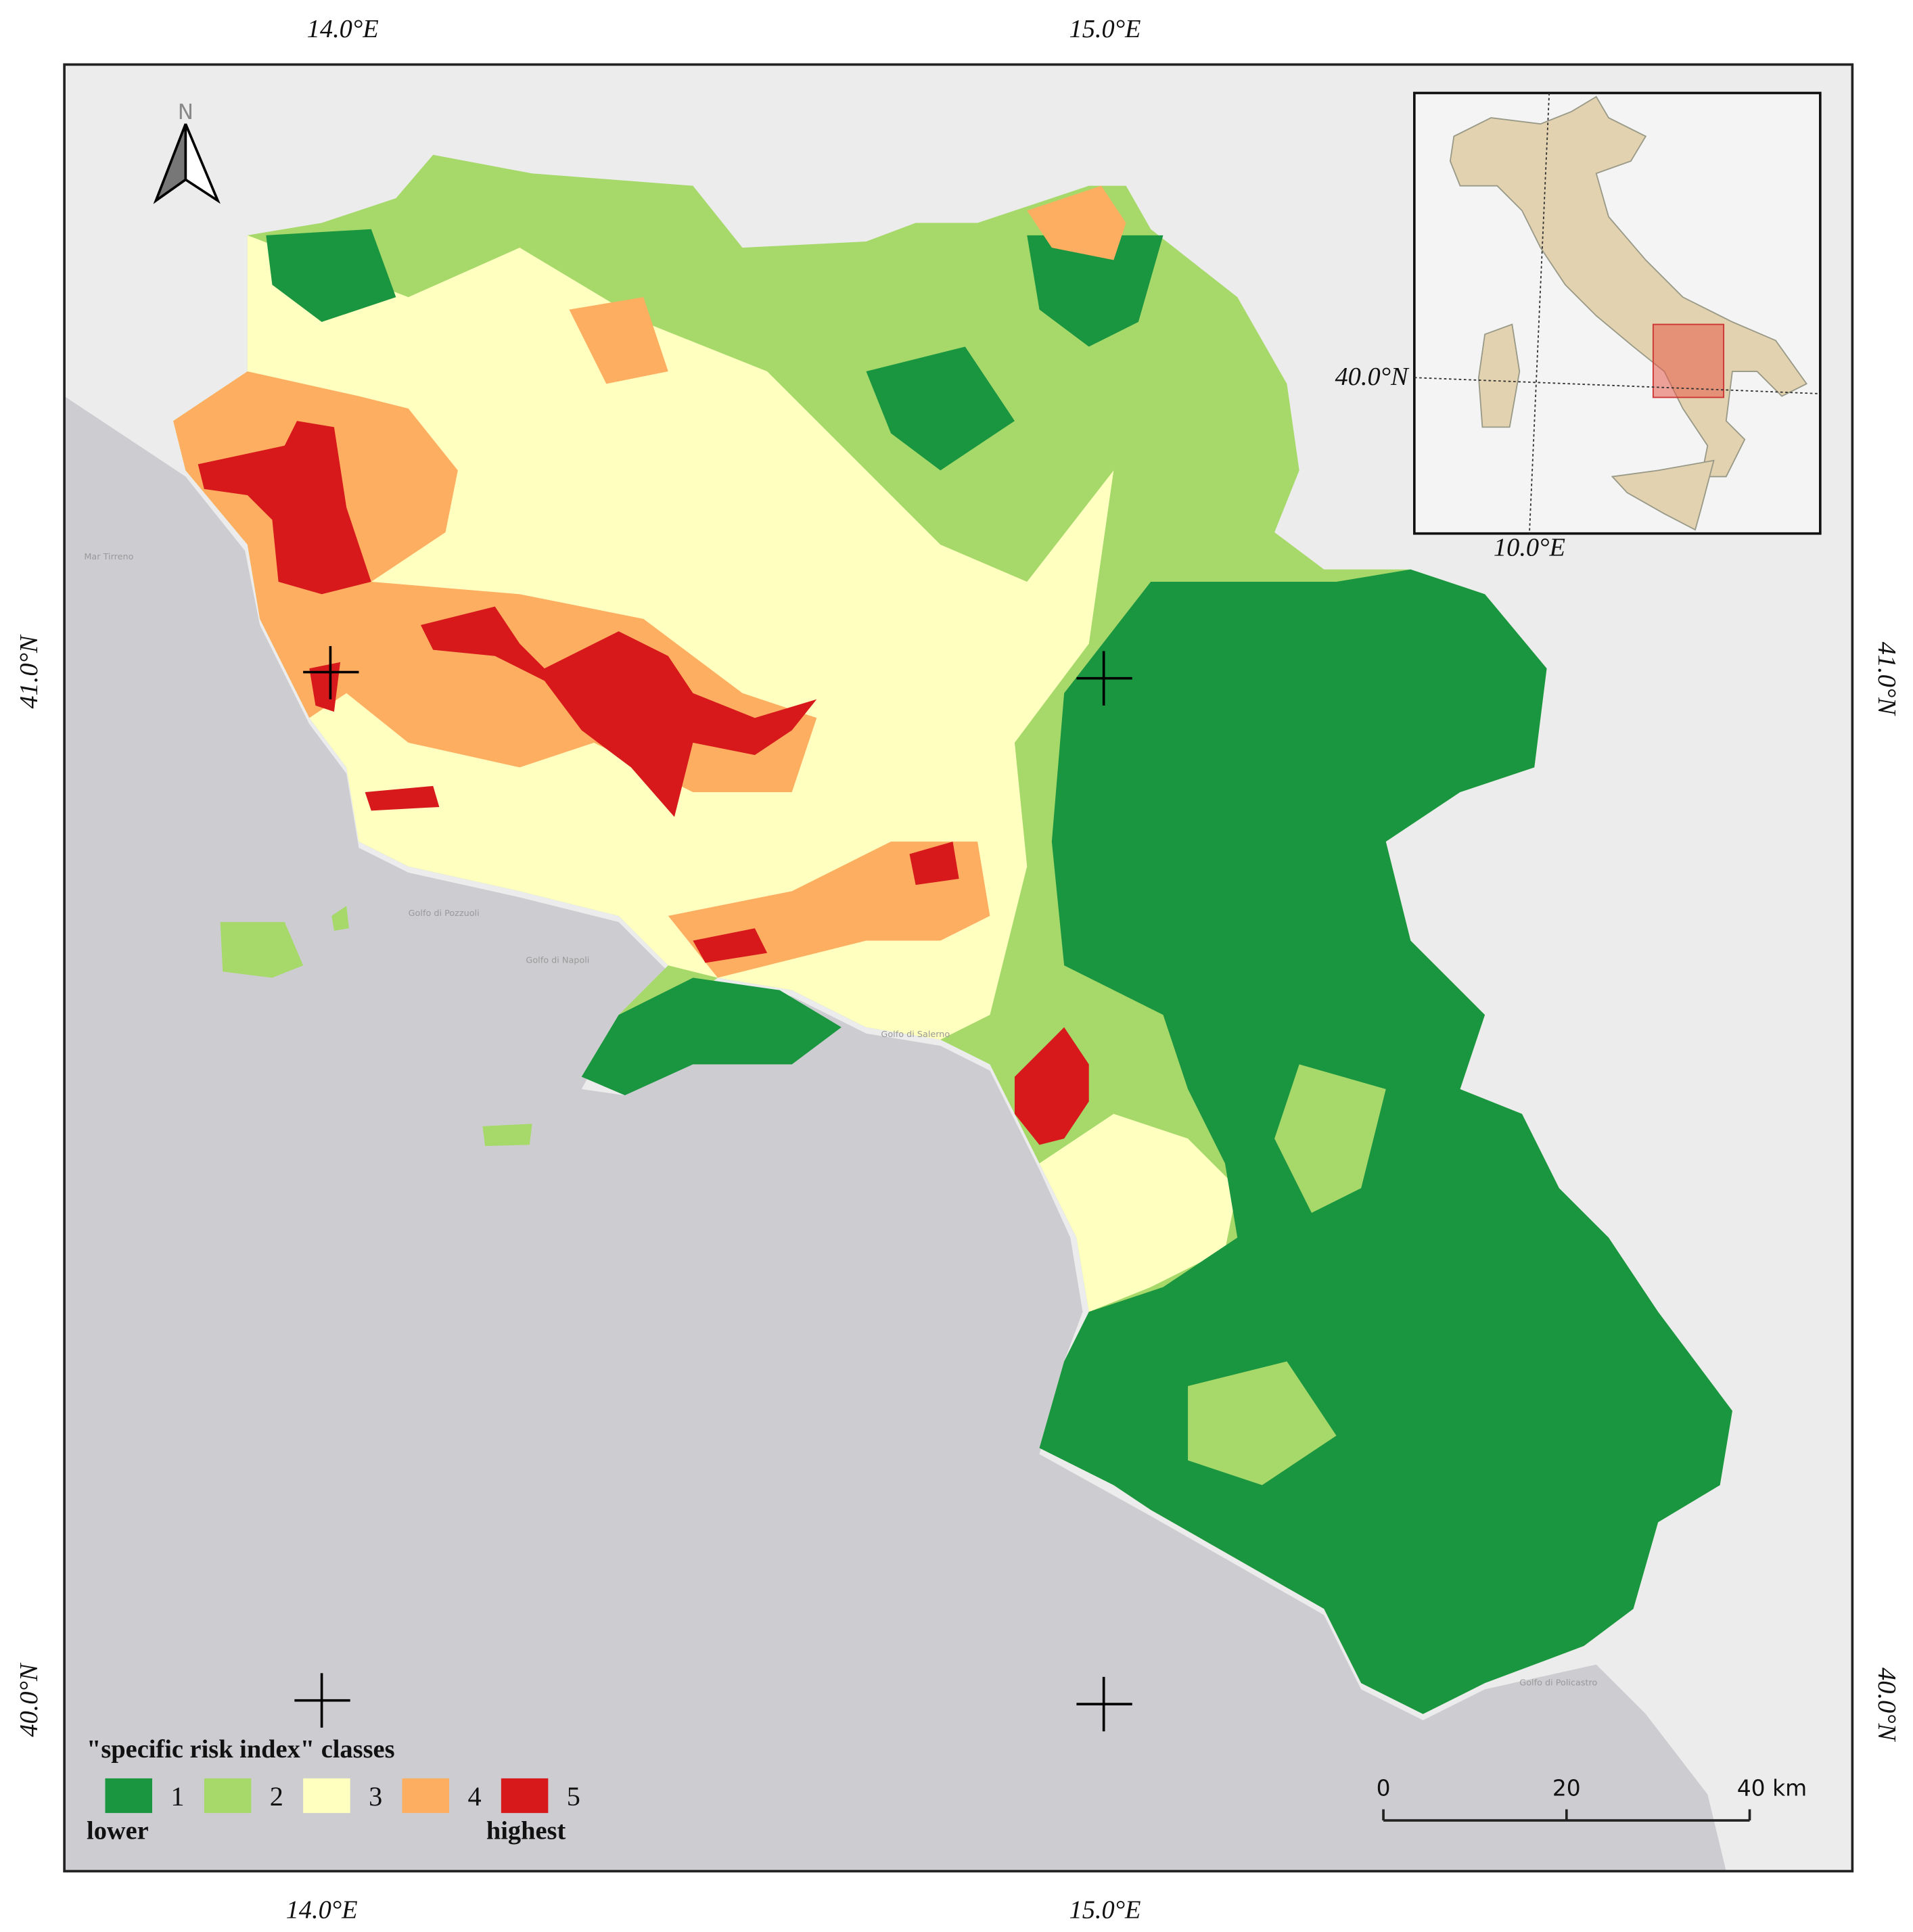  I want to click on bottom-lon-label: 15.0°E, so click(1105, 1910).